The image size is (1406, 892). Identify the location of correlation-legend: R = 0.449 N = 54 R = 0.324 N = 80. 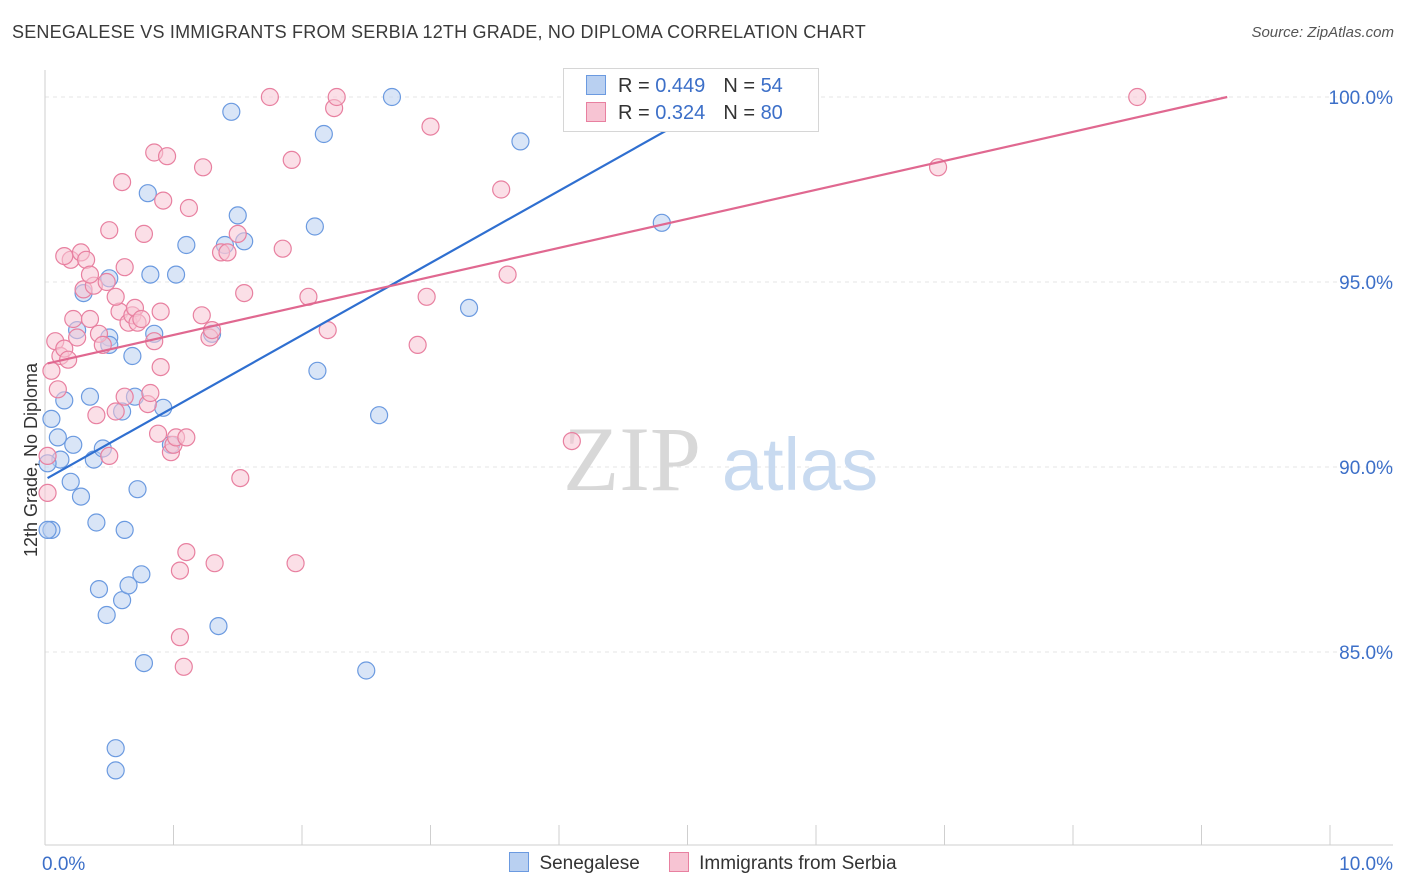
(691, 100).